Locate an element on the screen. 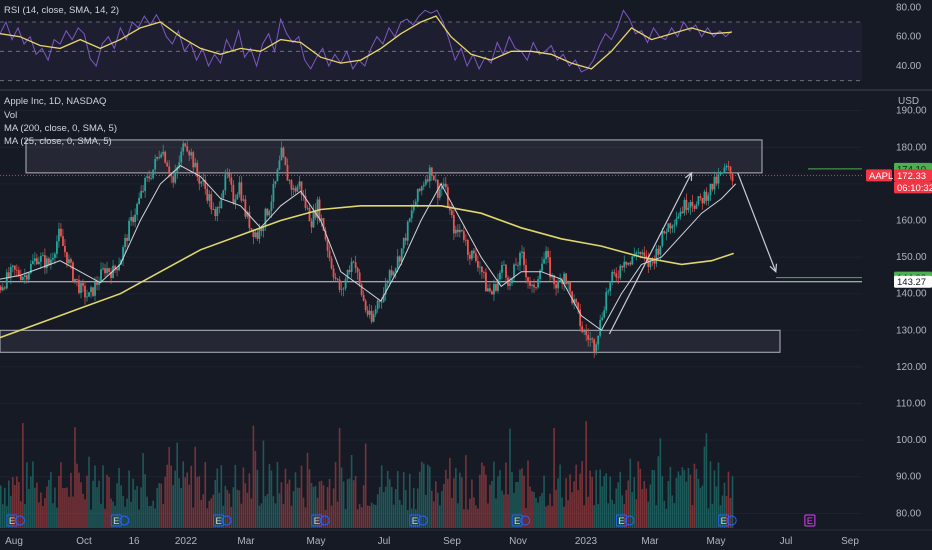  earnings-marker-label: E is located at coordinates (810, 521).